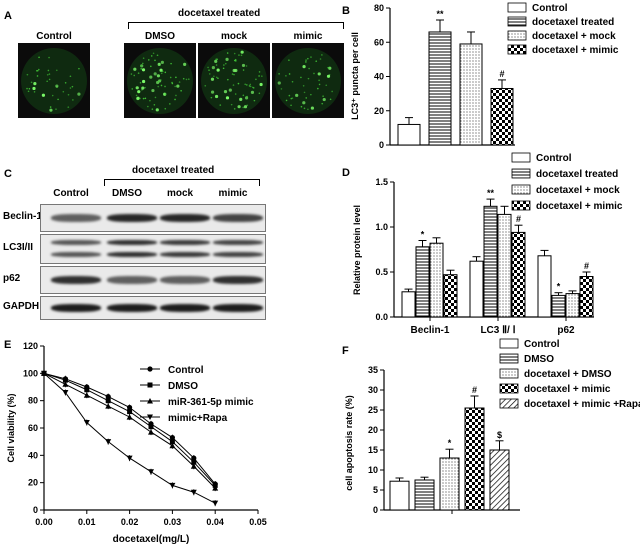 This screenshot has height=545, width=640. Describe the element at coordinates (381, 272) in the screenshot. I see `panel-d-y-tick-label: 0.5` at that location.